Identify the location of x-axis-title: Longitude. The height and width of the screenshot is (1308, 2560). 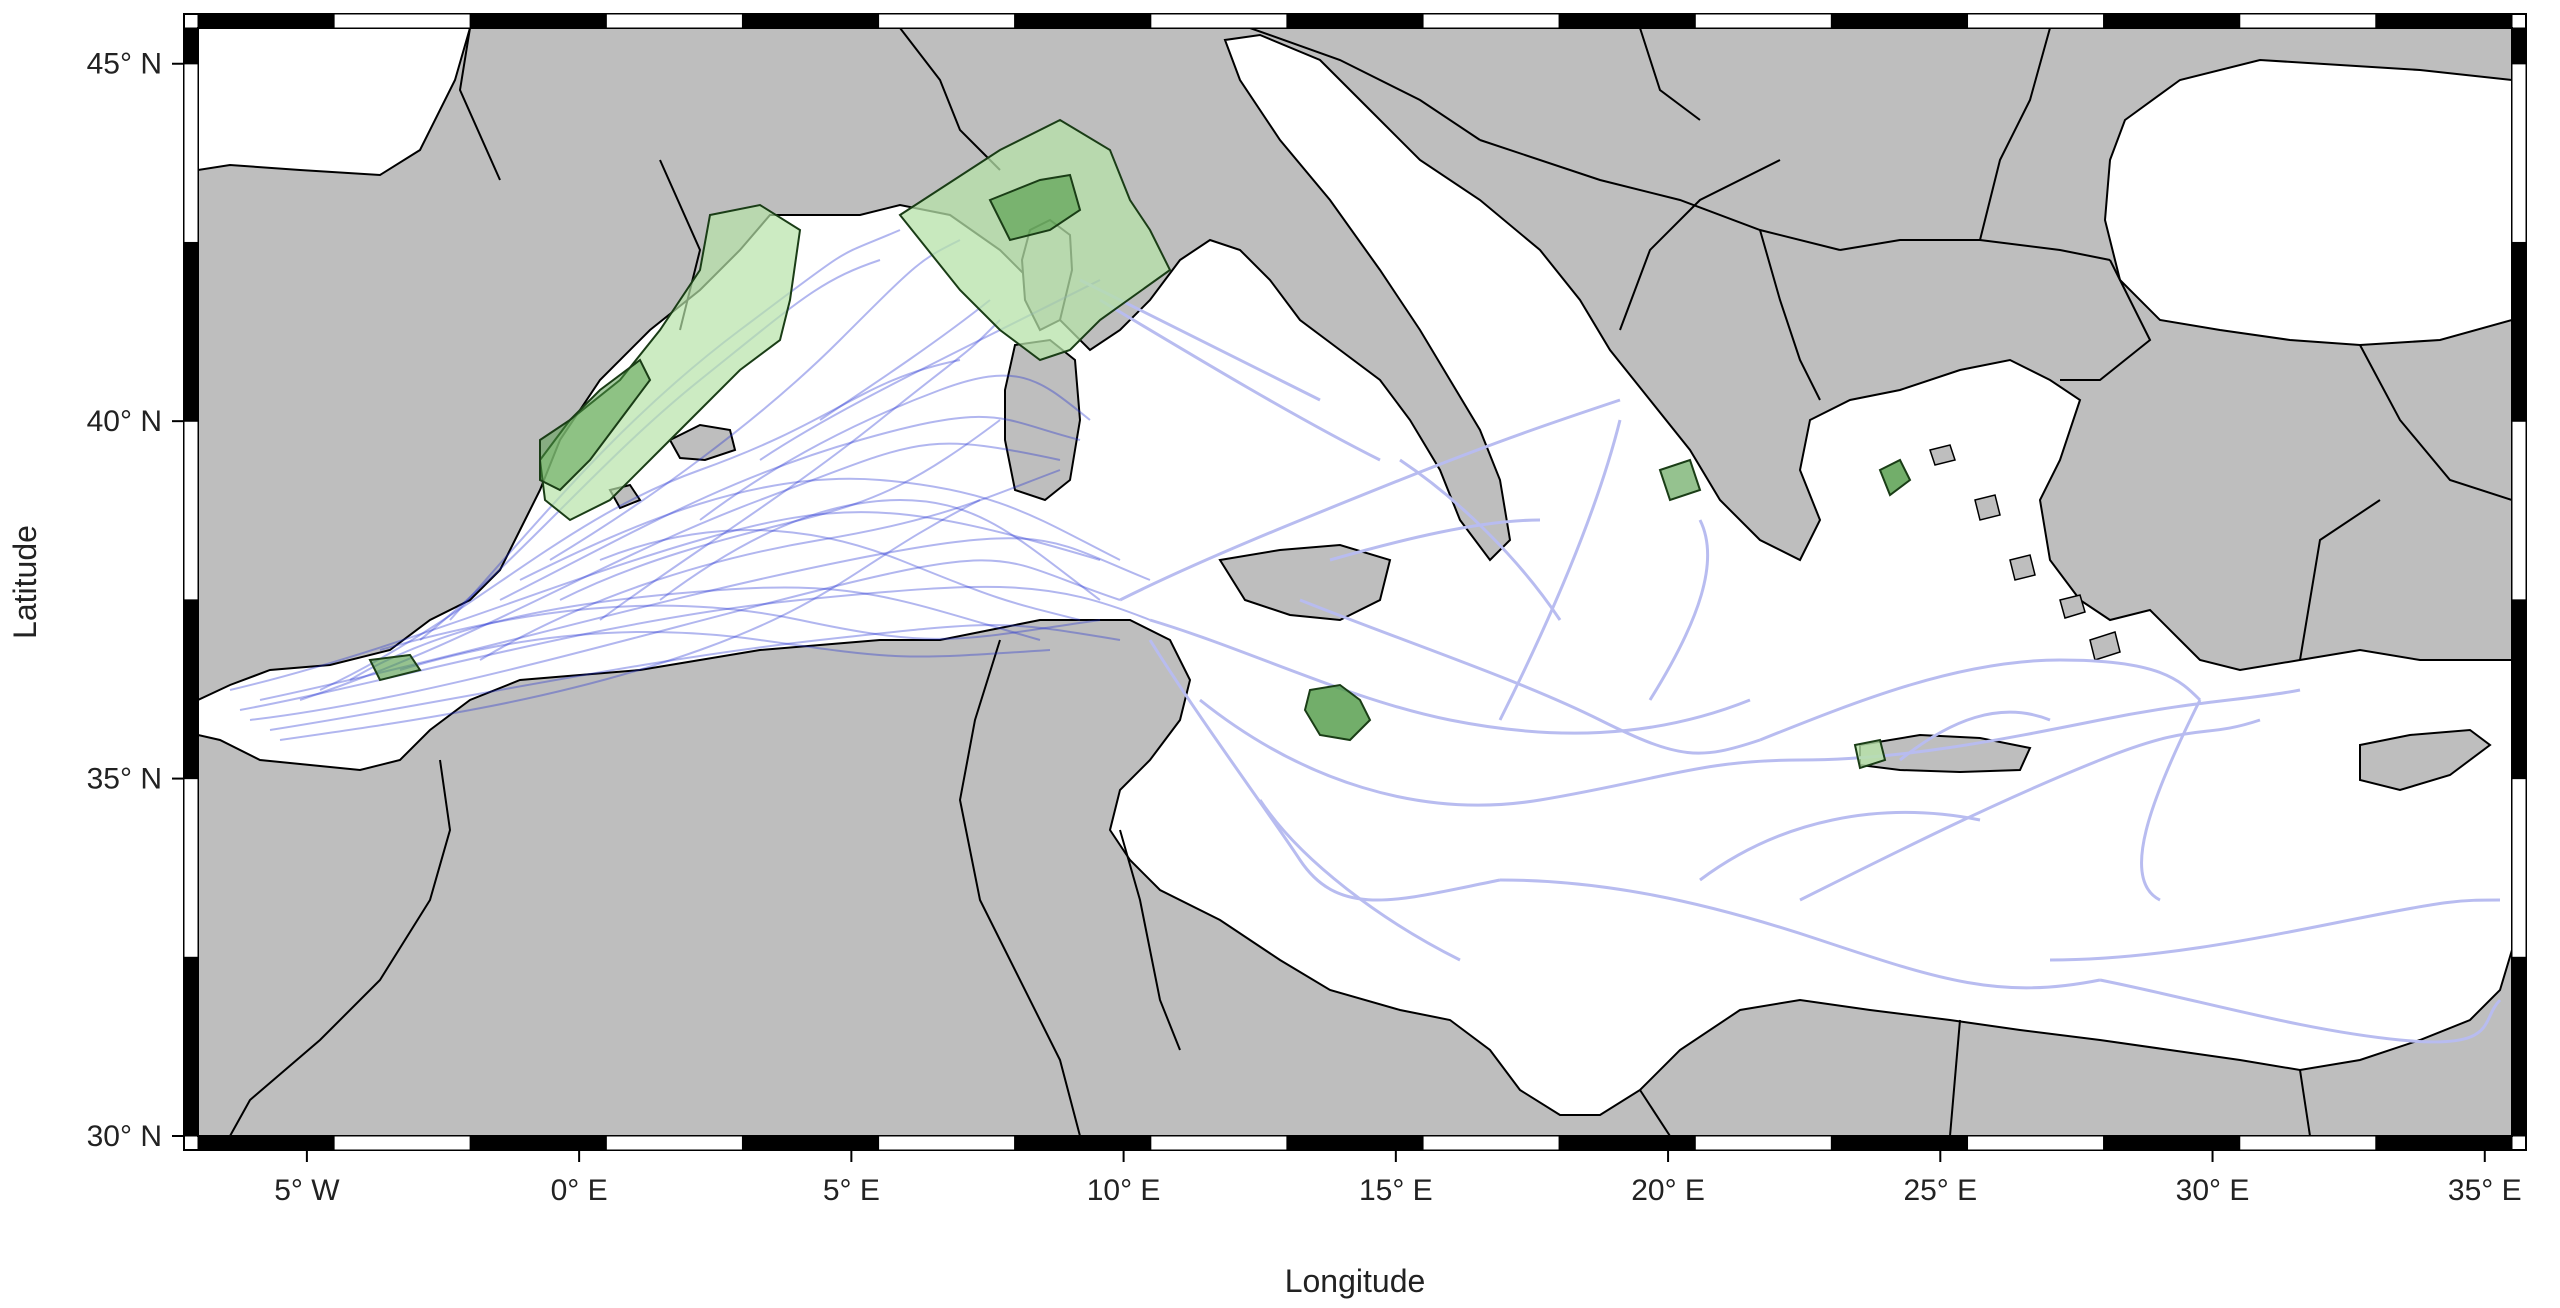
(1355, 1281).